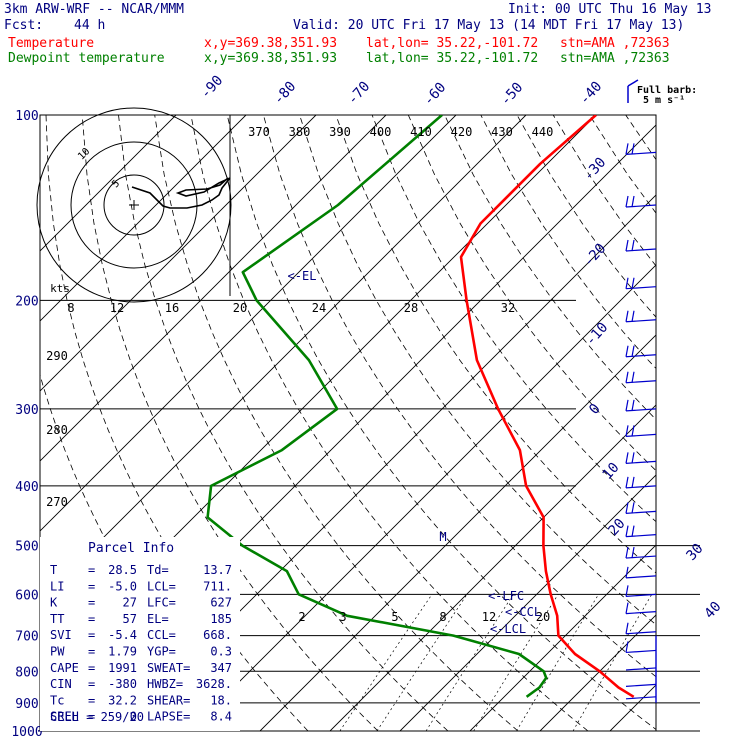 The width and height of the screenshot is (740, 740). What do you see at coordinates (90, 25) in the screenshot?
I see `fcst-value: 44 h` at bounding box center [90, 25].